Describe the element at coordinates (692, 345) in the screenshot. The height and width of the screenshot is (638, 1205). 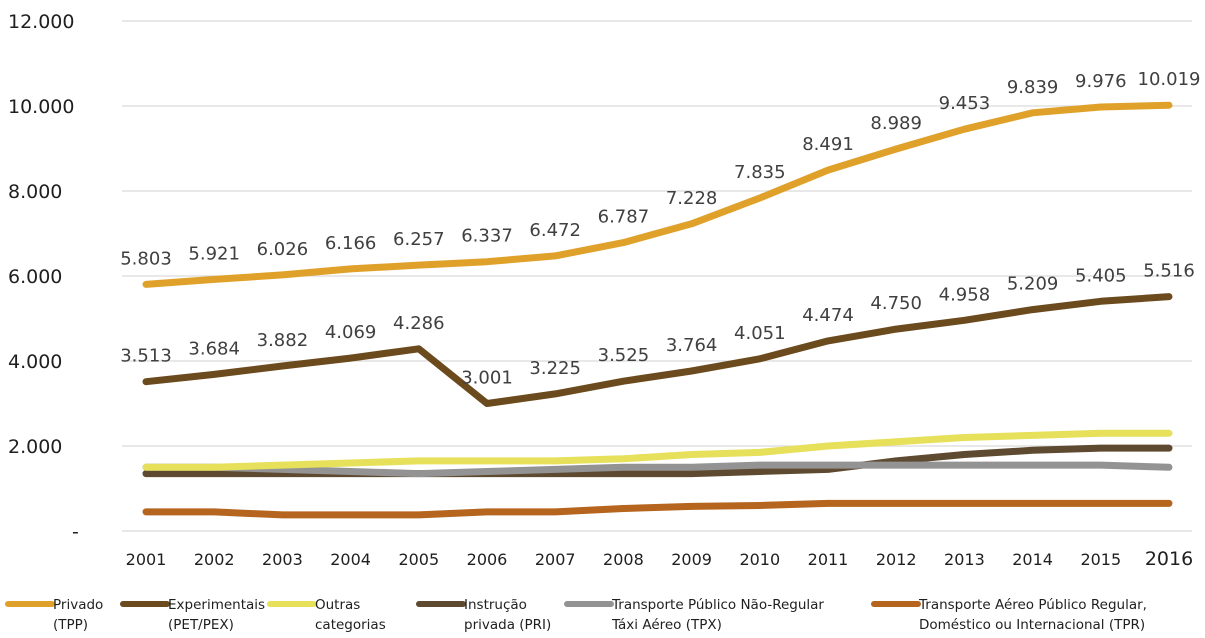
I see `data-label: 3.764` at that location.